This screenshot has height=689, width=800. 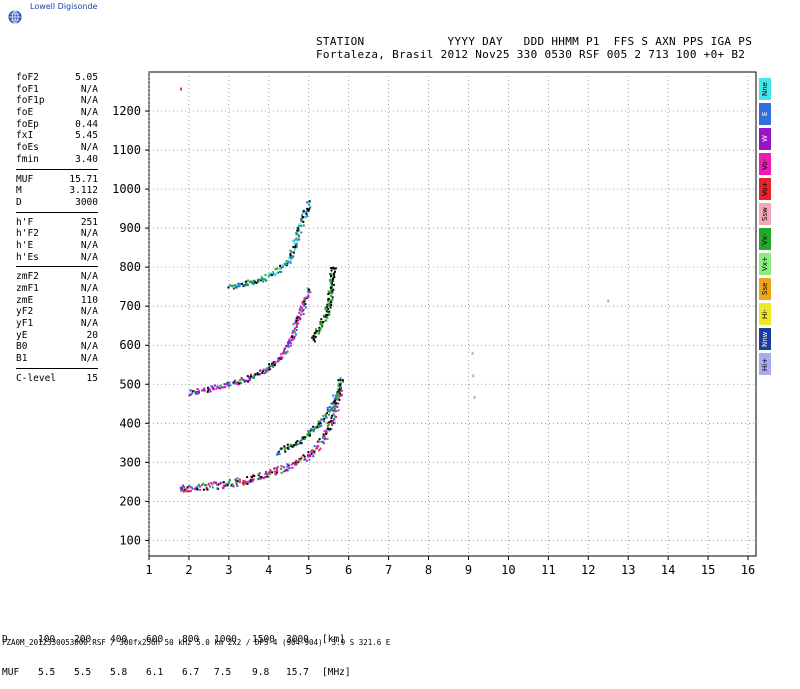 I want to click on legend-label: Sse, so click(x=765, y=289).